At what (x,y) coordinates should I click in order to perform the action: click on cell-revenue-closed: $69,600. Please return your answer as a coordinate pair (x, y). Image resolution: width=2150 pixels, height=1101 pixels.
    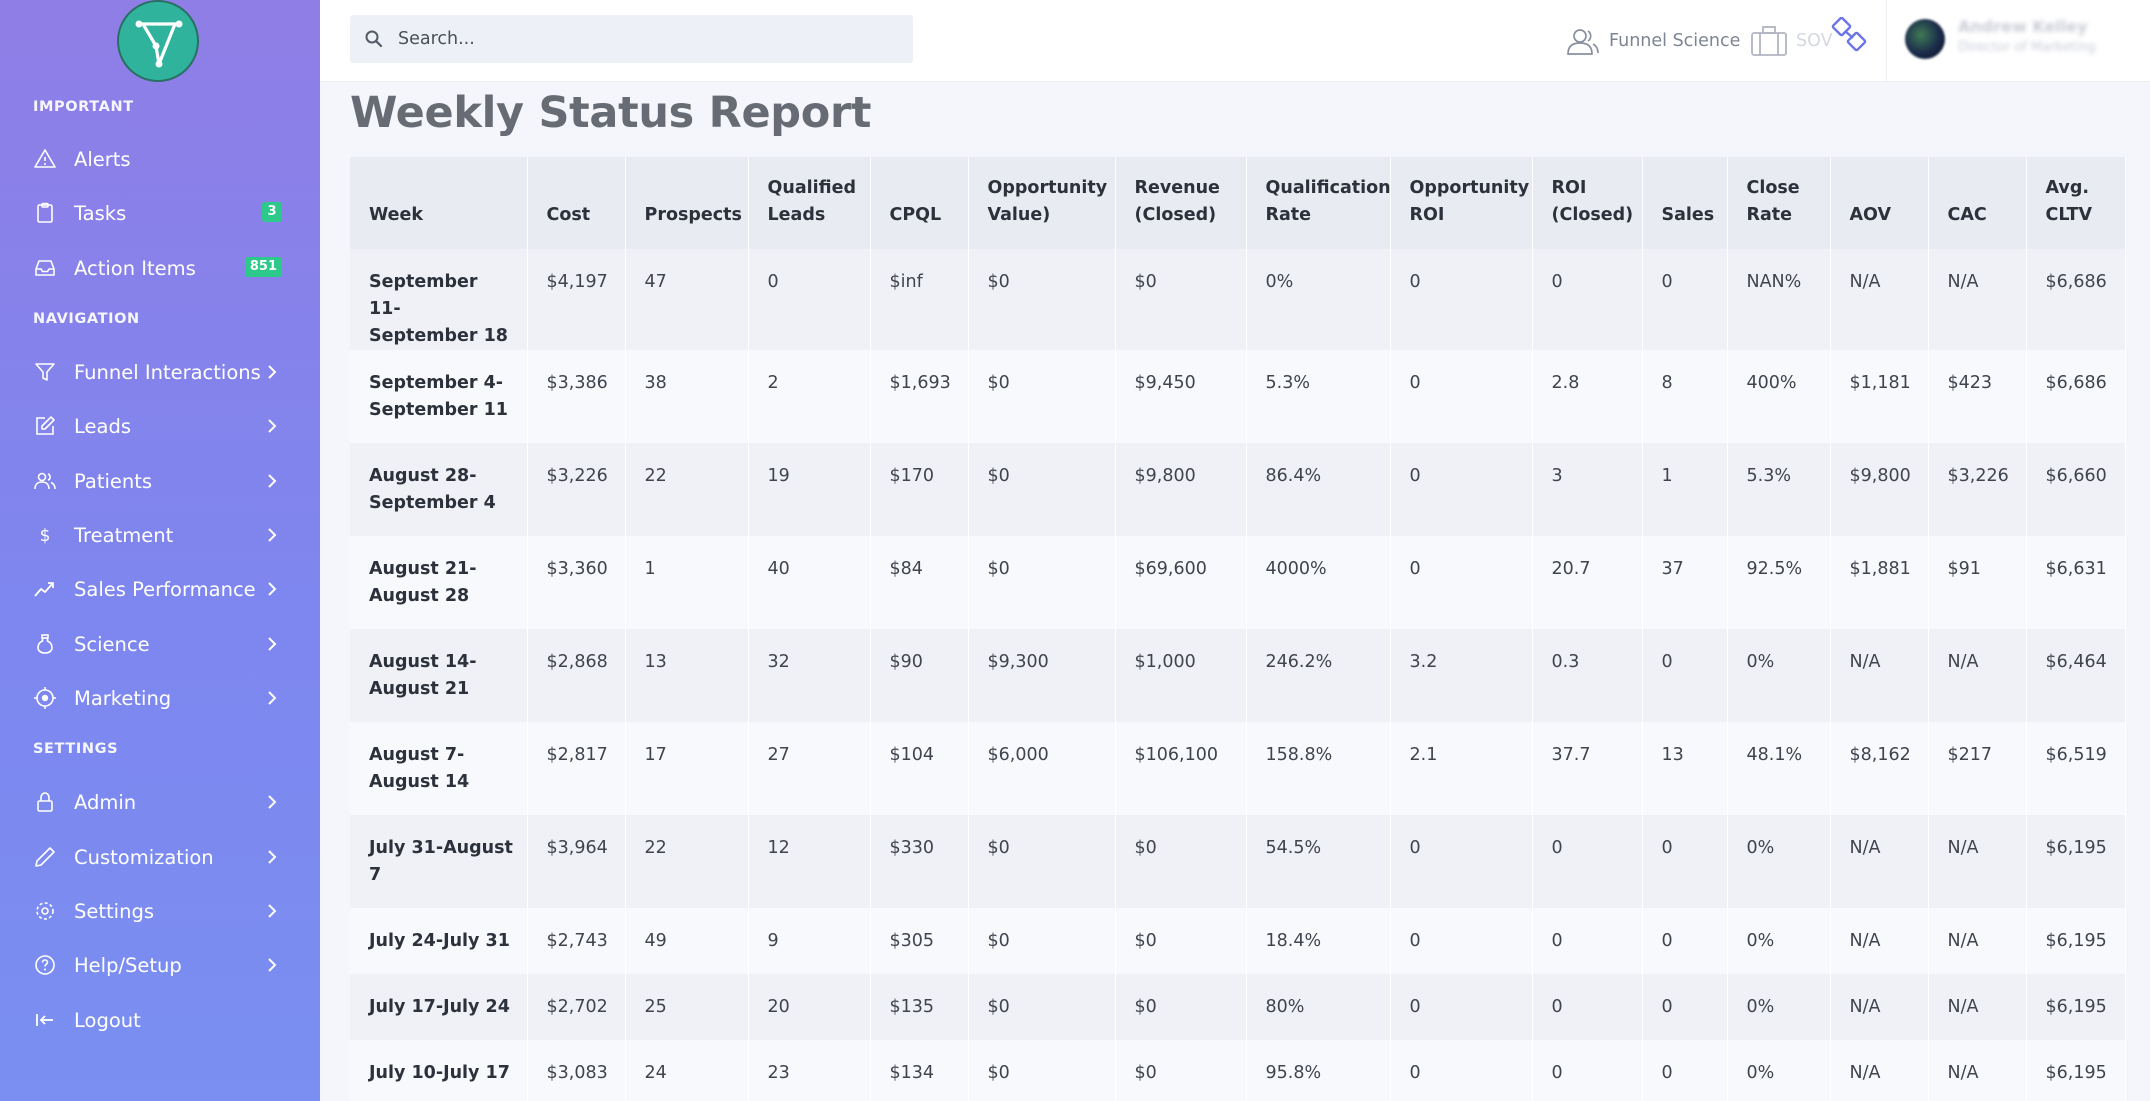
    Looking at the image, I should click on (1181, 582).